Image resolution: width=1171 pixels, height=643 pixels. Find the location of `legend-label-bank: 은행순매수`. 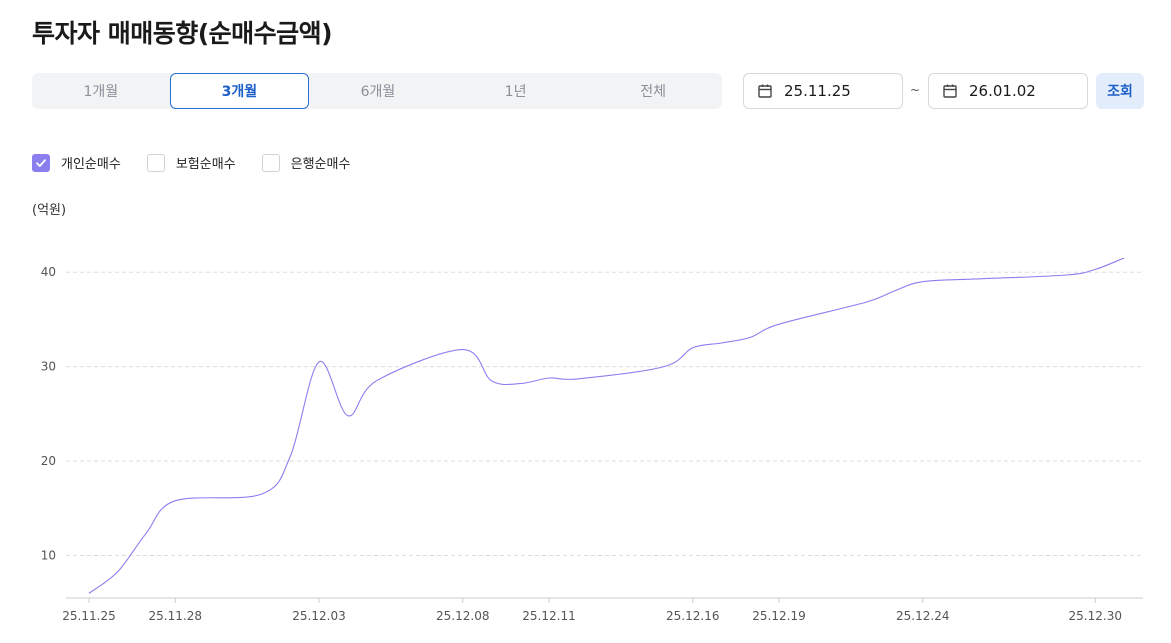

legend-label-bank: 은행순매수 is located at coordinates (320, 164).